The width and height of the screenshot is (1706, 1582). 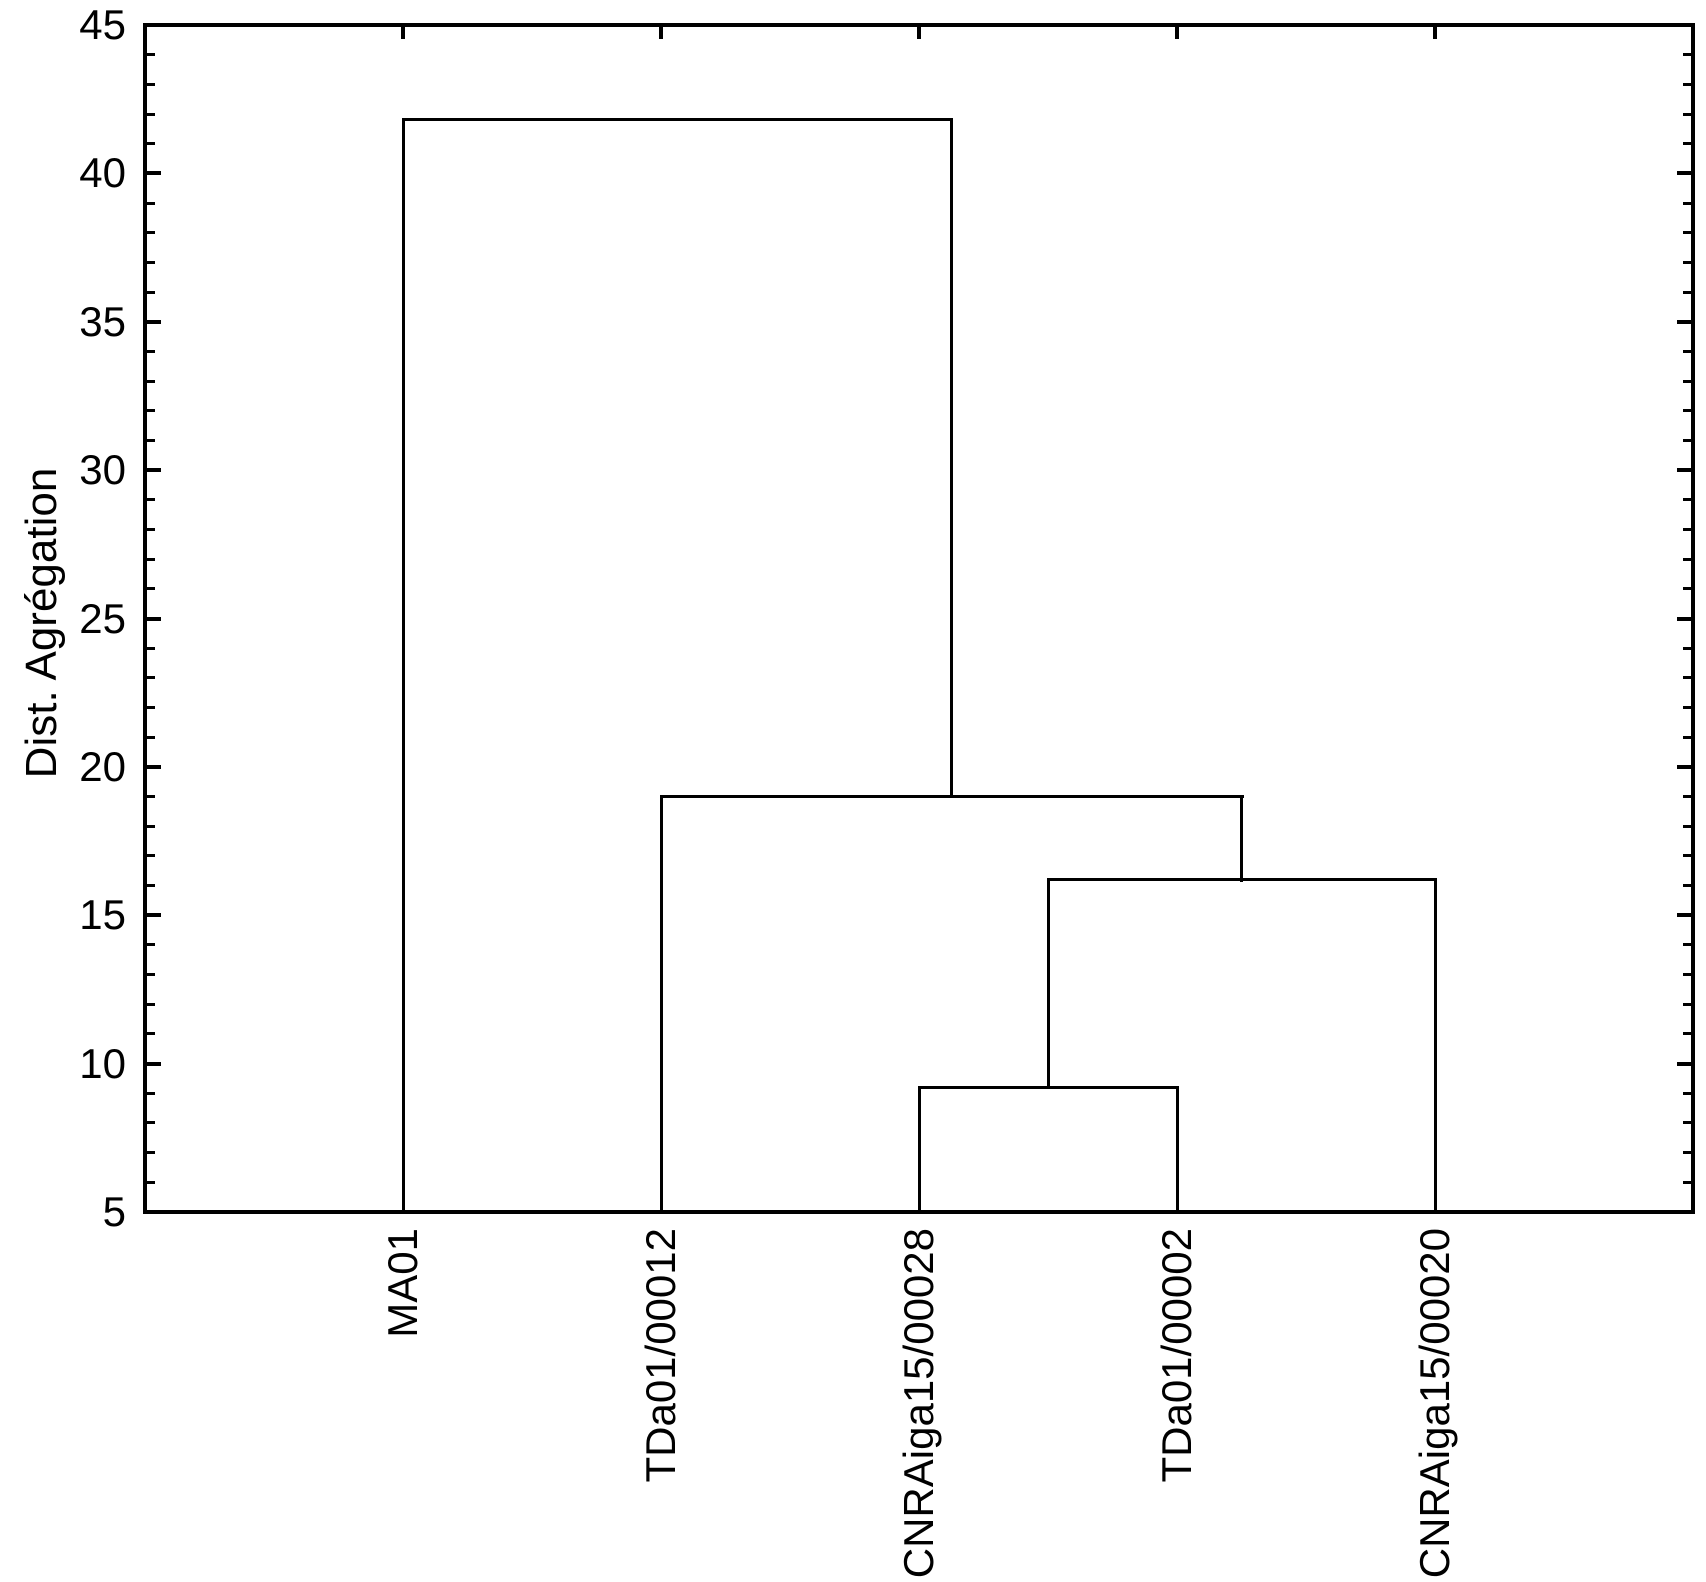 I want to click on leaf-label: TDa01/00002, so click(x=1176, y=1355).